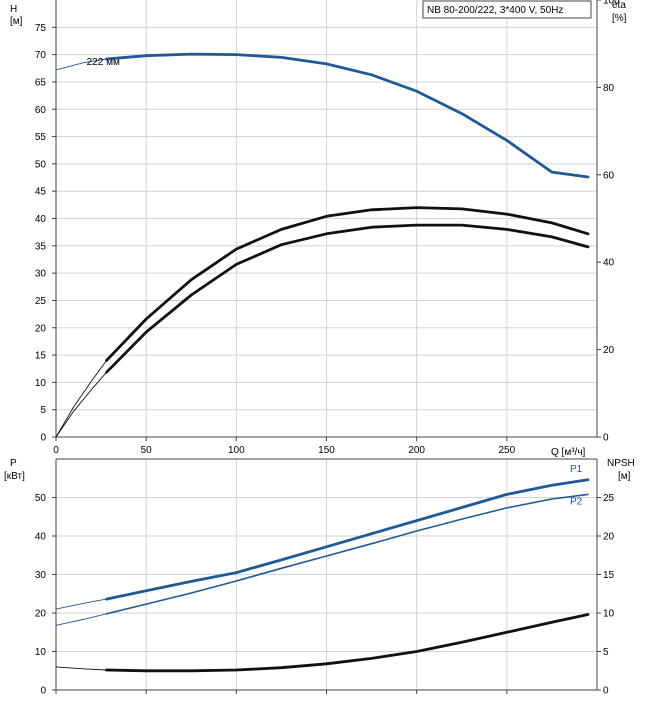 Image resolution: width=658 pixels, height=705 pixels. I want to click on series-222-мм-line, so click(347, 115).